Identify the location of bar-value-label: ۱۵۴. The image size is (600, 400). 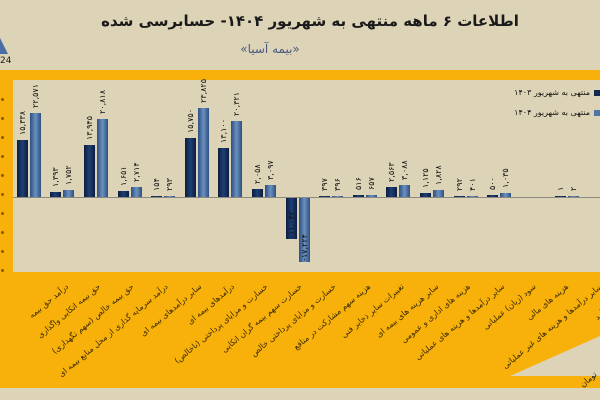
(156, 184).